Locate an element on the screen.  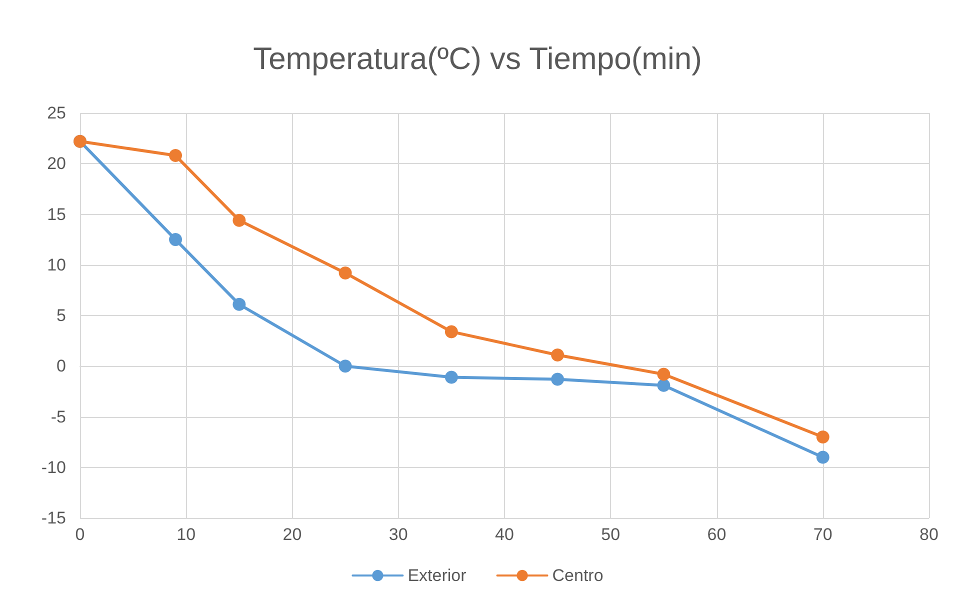
legend-label: Centro is located at coordinates (578, 575).